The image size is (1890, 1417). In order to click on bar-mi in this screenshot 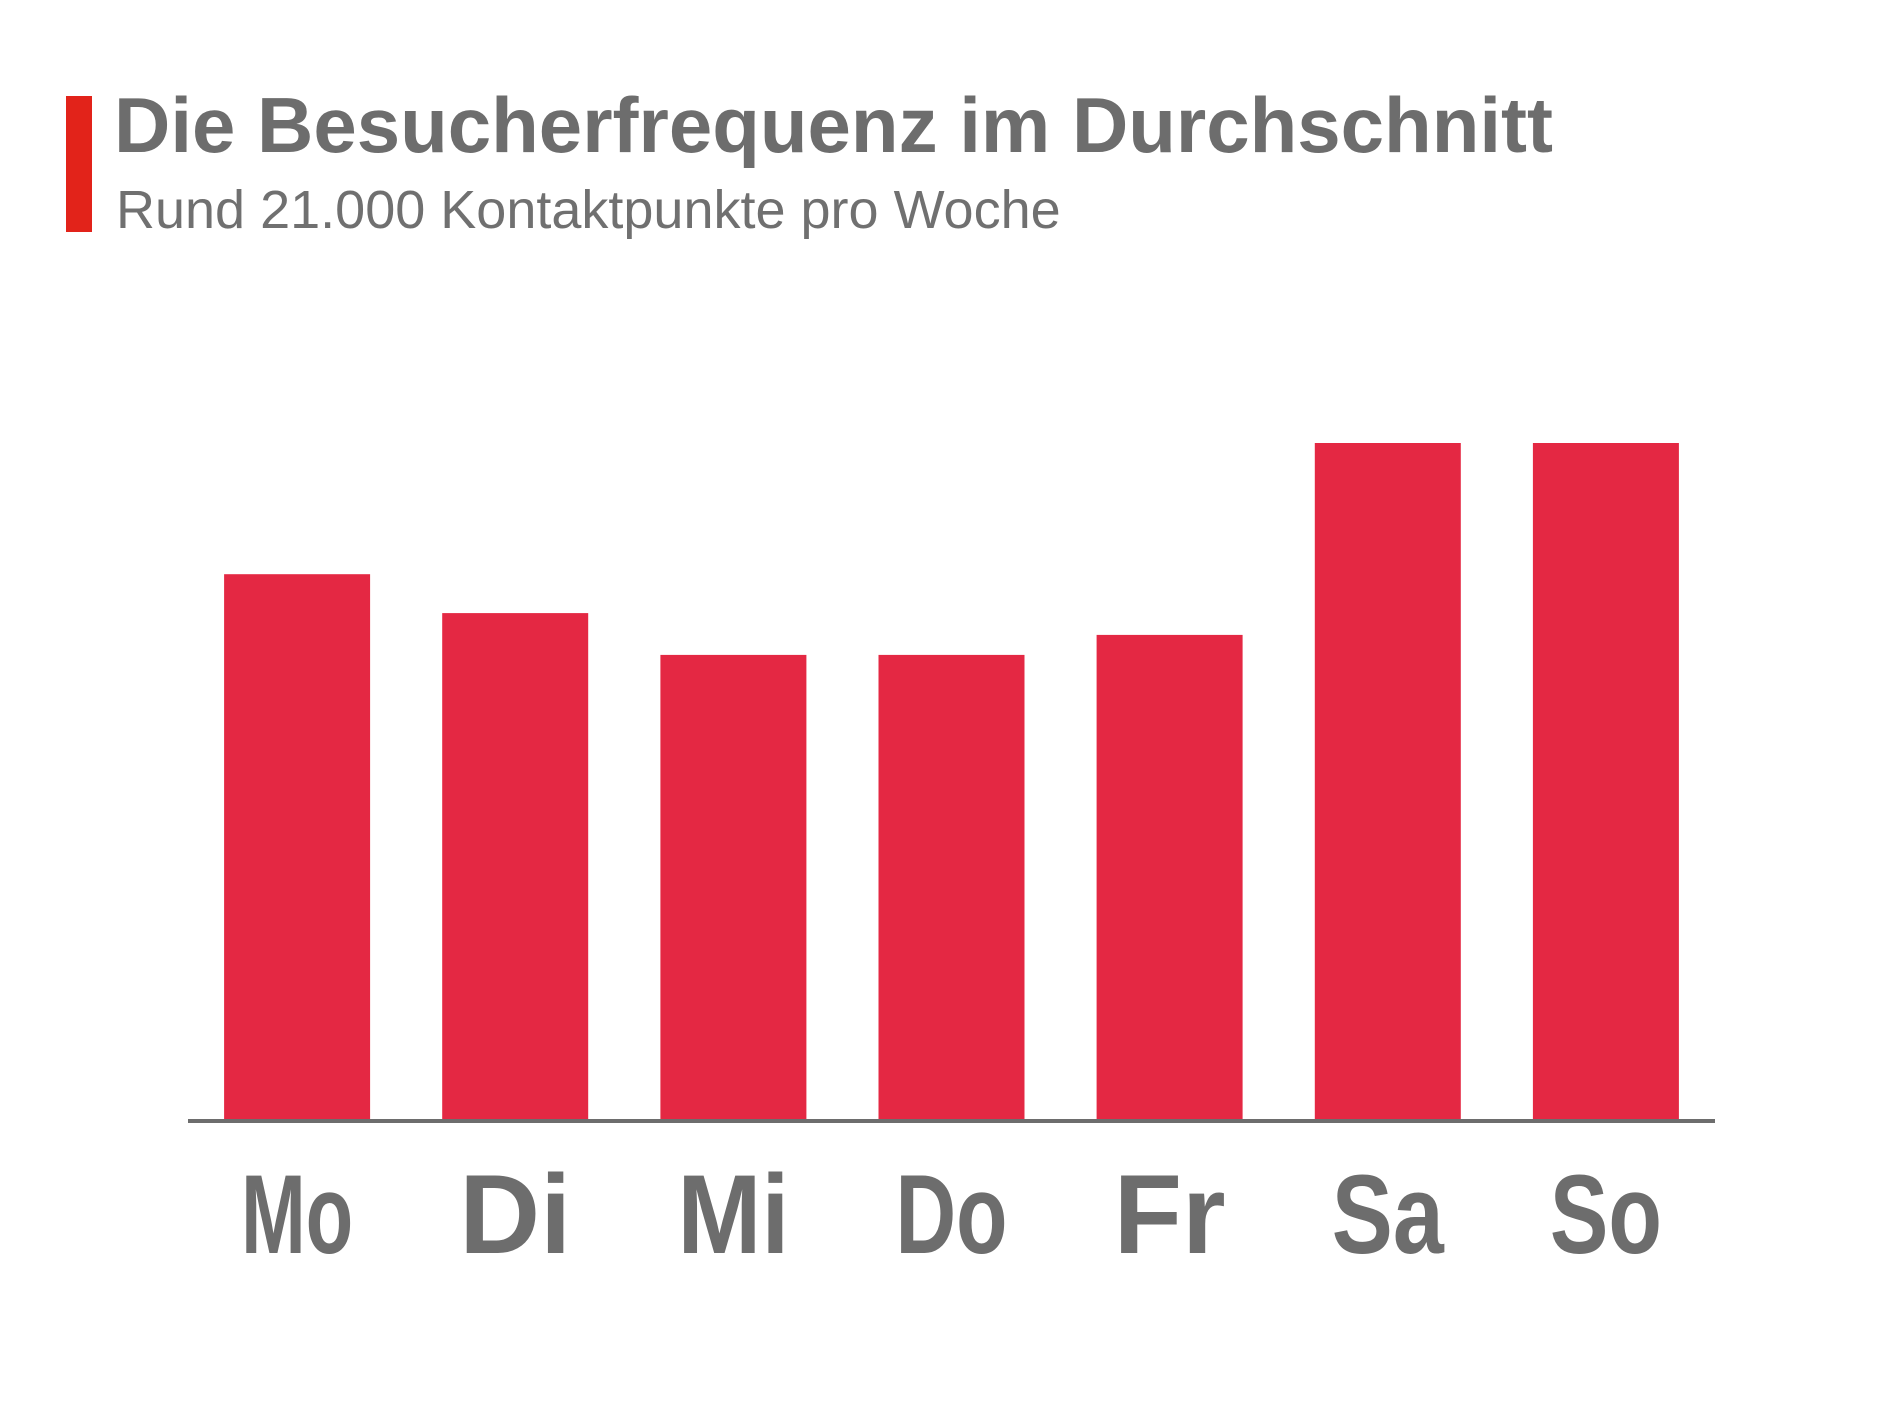, I will do `click(733, 886)`.